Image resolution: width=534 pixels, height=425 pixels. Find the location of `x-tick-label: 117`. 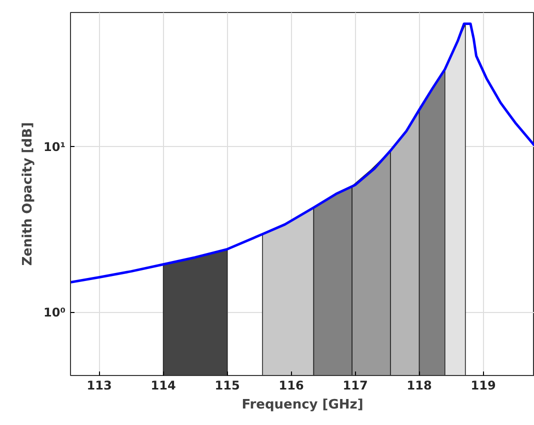

x-tick-label: 117 is located at coordinates (355, 385).